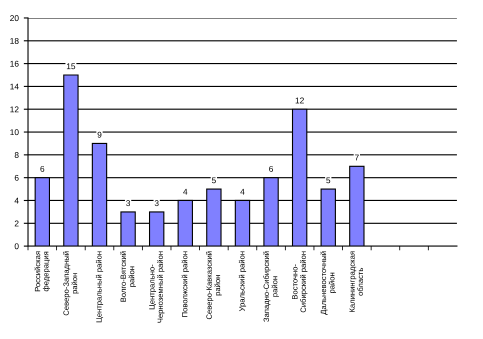  I want to click on y-tick-label: 4, so click(16, 201).